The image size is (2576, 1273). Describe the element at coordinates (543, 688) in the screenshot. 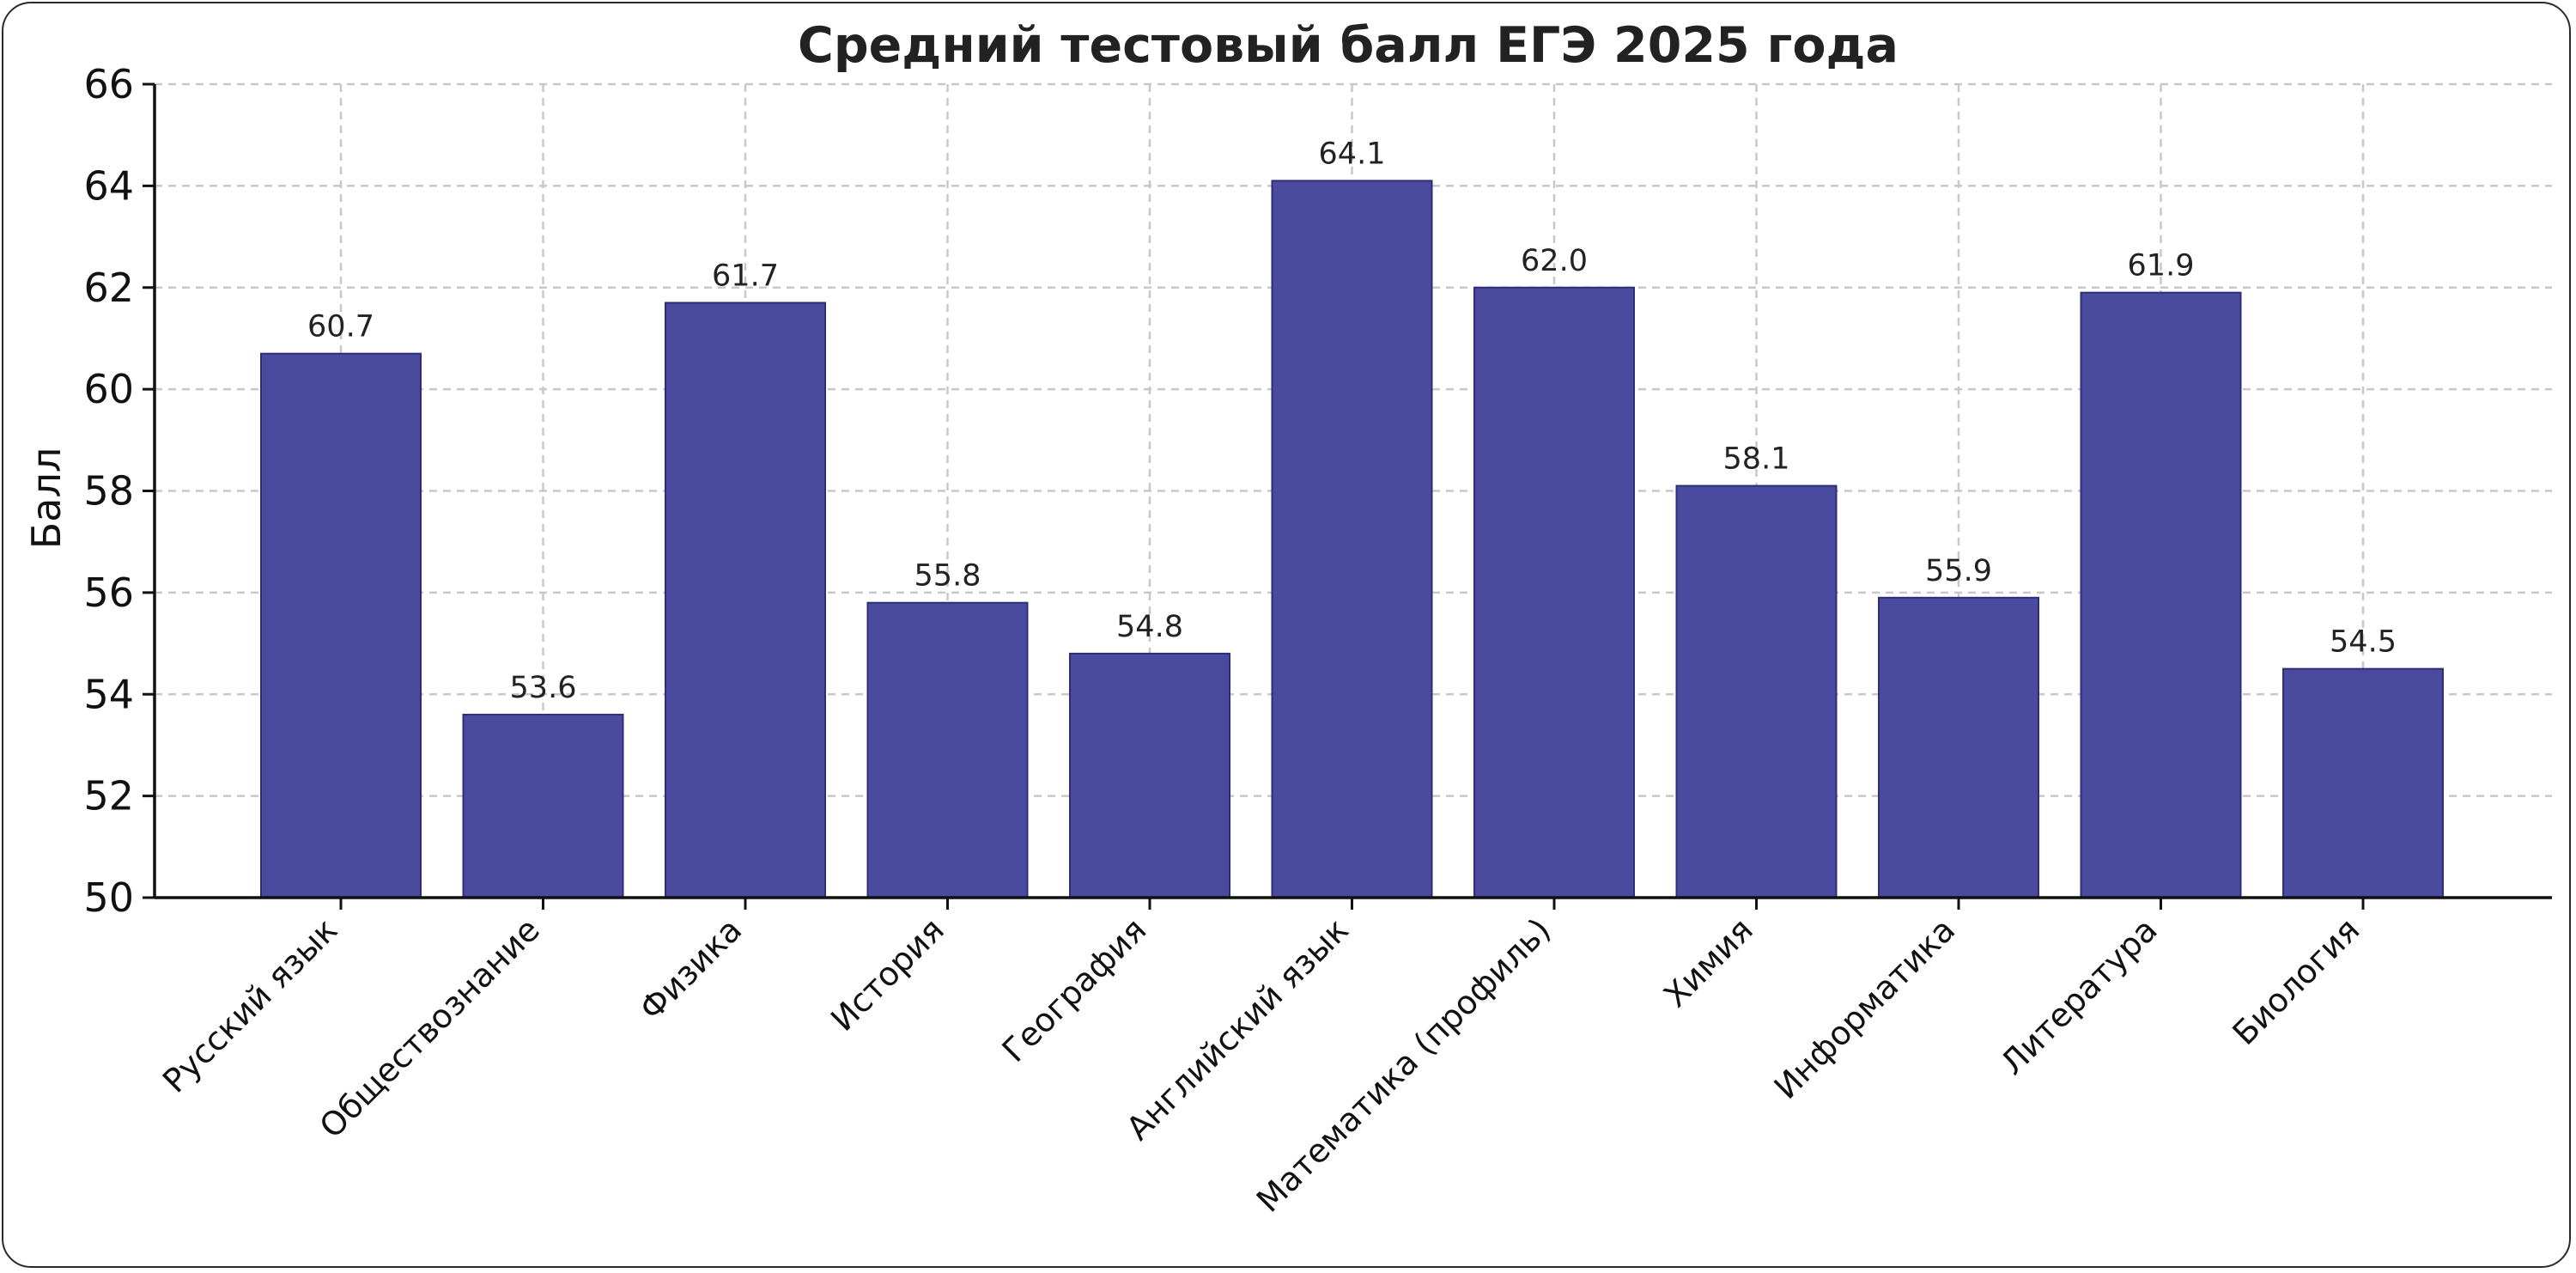

I see `bar-value-label: 53.6` at that location.